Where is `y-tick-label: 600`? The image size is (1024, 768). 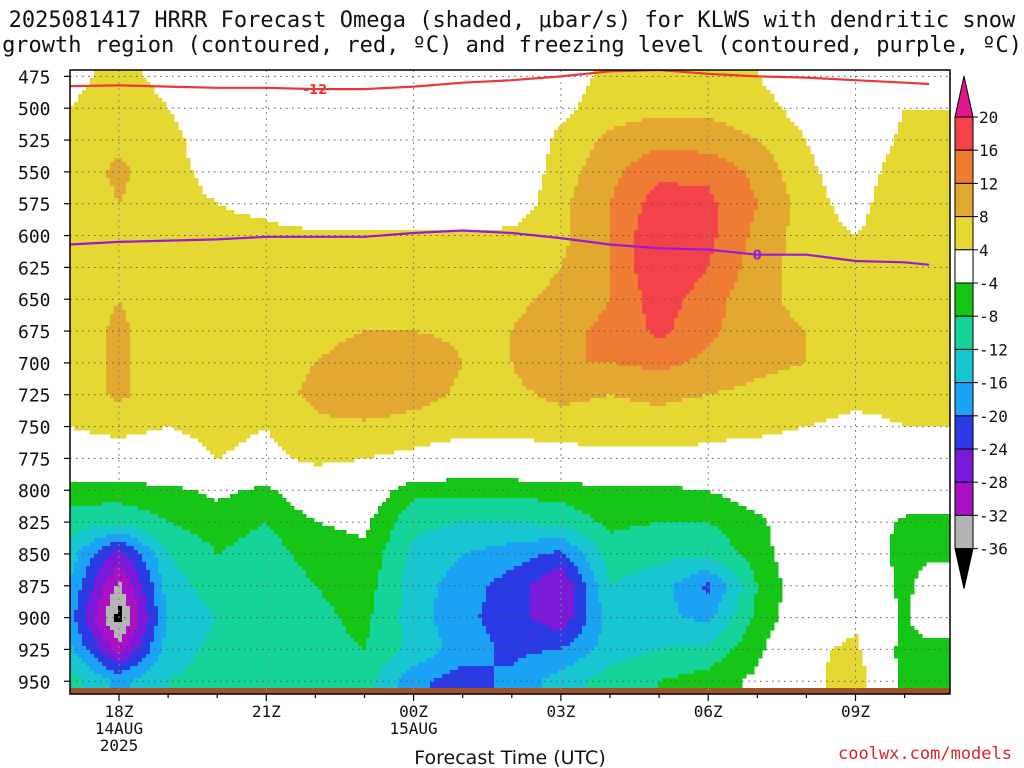 y-tick-label: 600 is located at coordinates (34, 237).